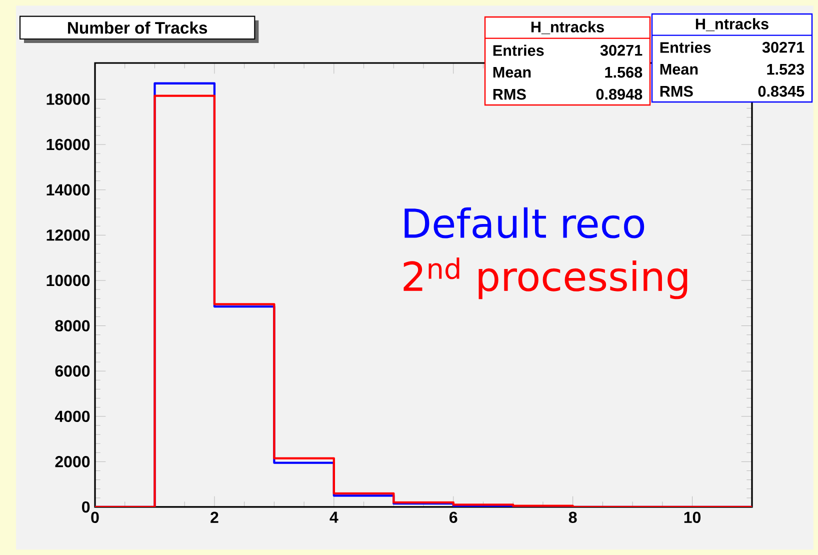 The width and height of the screenshot is (818, 555). I want to click on y-tick-label: 14000, so click(68, 190).